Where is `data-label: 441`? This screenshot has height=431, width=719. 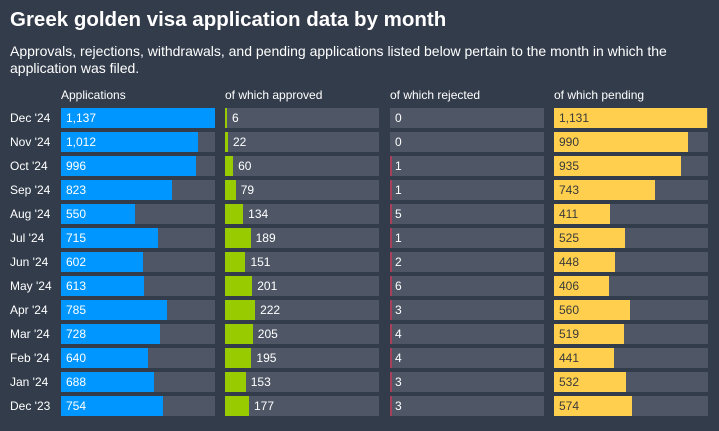
data-label: 441 is located at coordinates (569, 358).